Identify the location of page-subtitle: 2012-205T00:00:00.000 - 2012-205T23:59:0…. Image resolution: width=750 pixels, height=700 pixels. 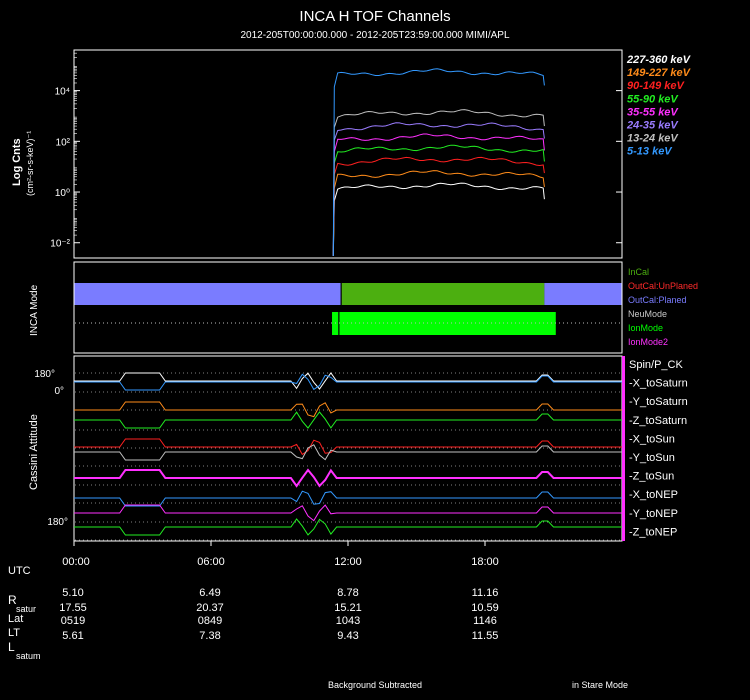
(375, 35).